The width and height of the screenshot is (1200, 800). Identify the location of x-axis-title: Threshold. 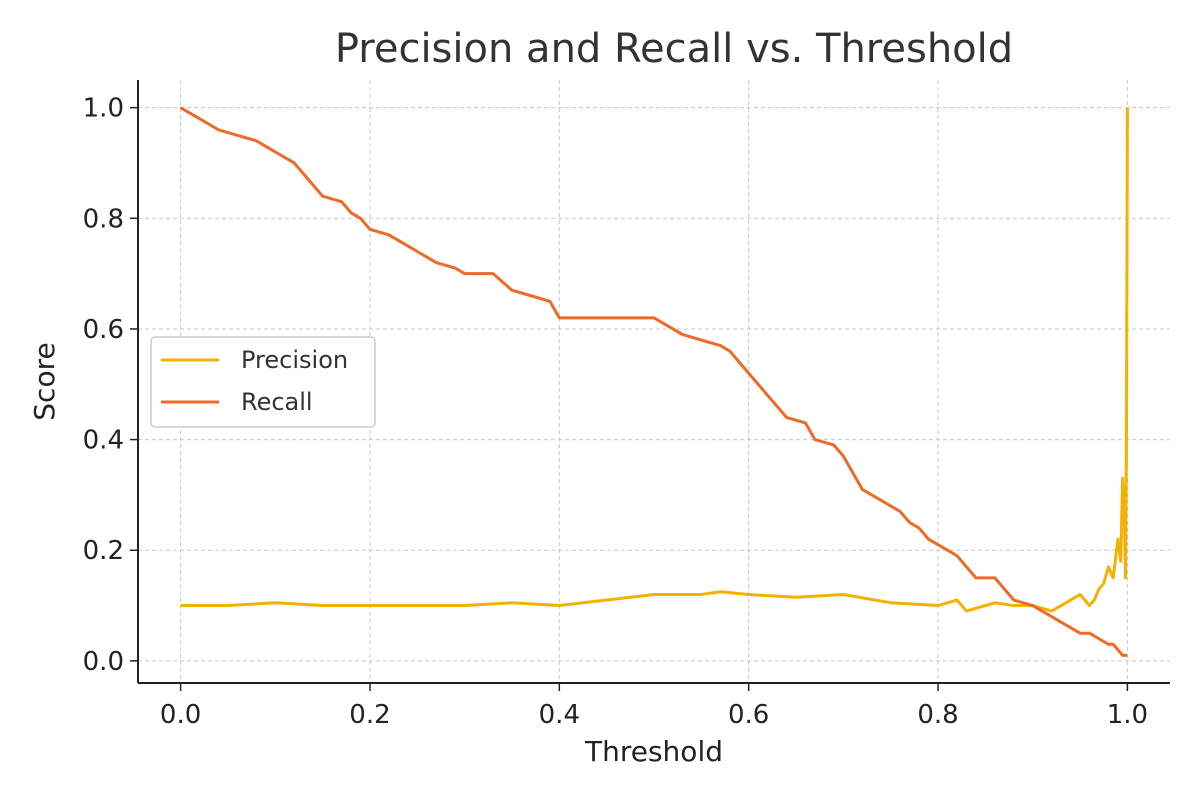
(653, 751).